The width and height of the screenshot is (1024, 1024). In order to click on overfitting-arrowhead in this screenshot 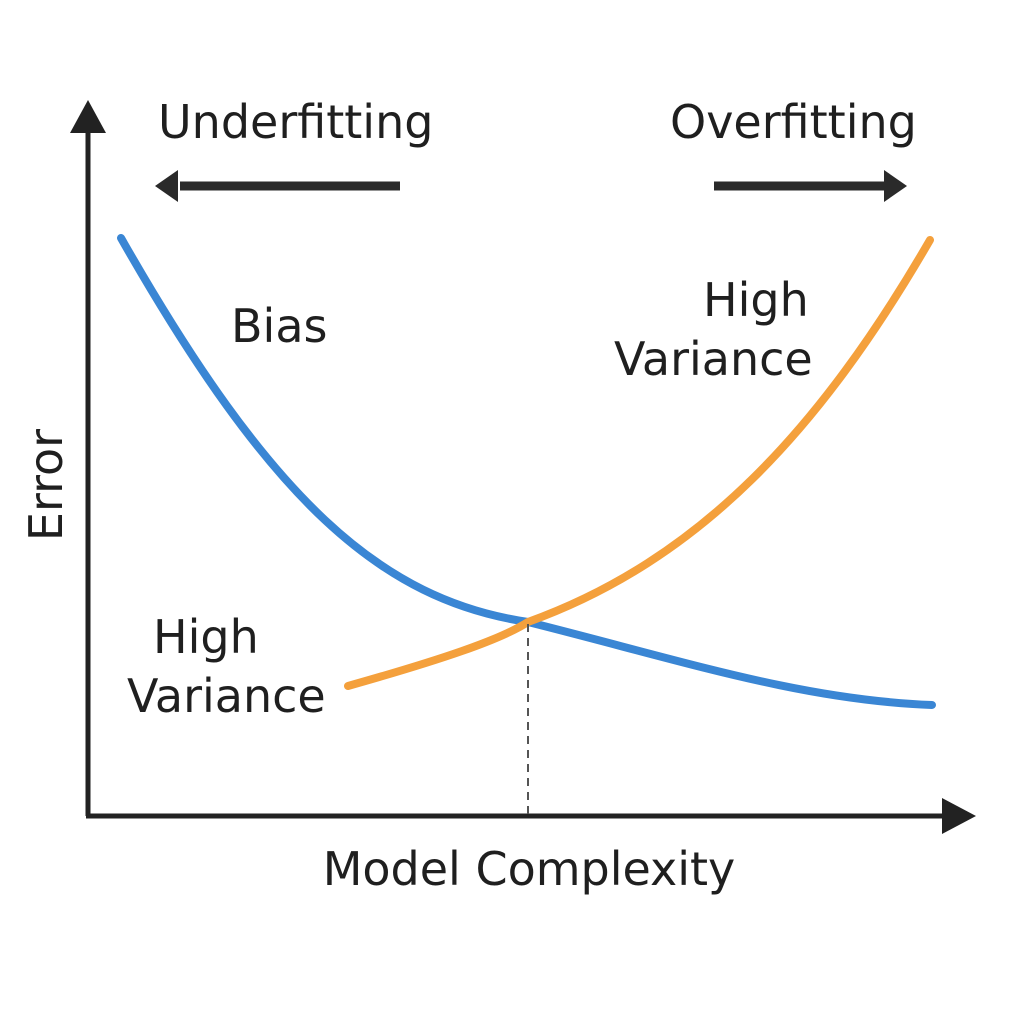, I will do `click(895, 186)`.